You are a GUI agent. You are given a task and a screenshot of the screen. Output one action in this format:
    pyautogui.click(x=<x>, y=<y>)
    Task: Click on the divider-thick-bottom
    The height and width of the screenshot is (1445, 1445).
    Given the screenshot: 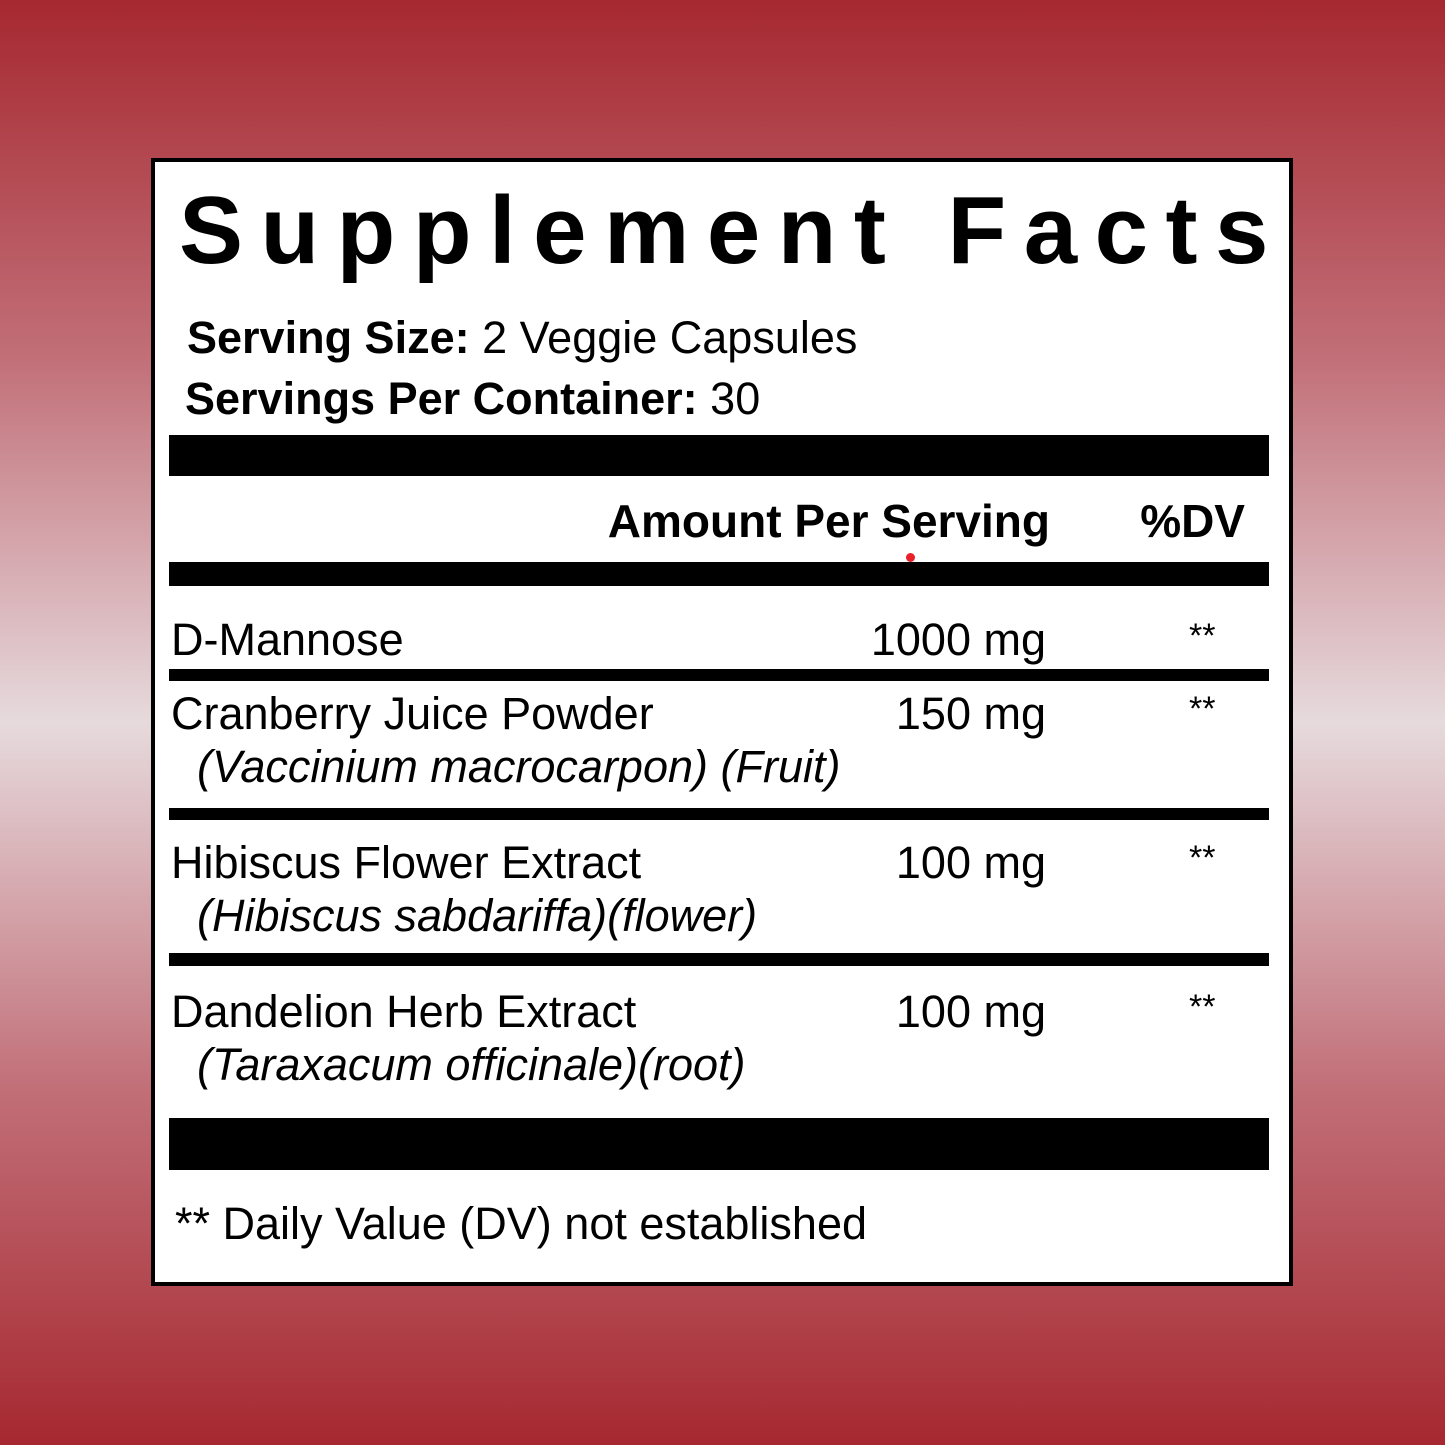 What is the action you would take?
    pyautogui.click(x=719, y=1144)
    